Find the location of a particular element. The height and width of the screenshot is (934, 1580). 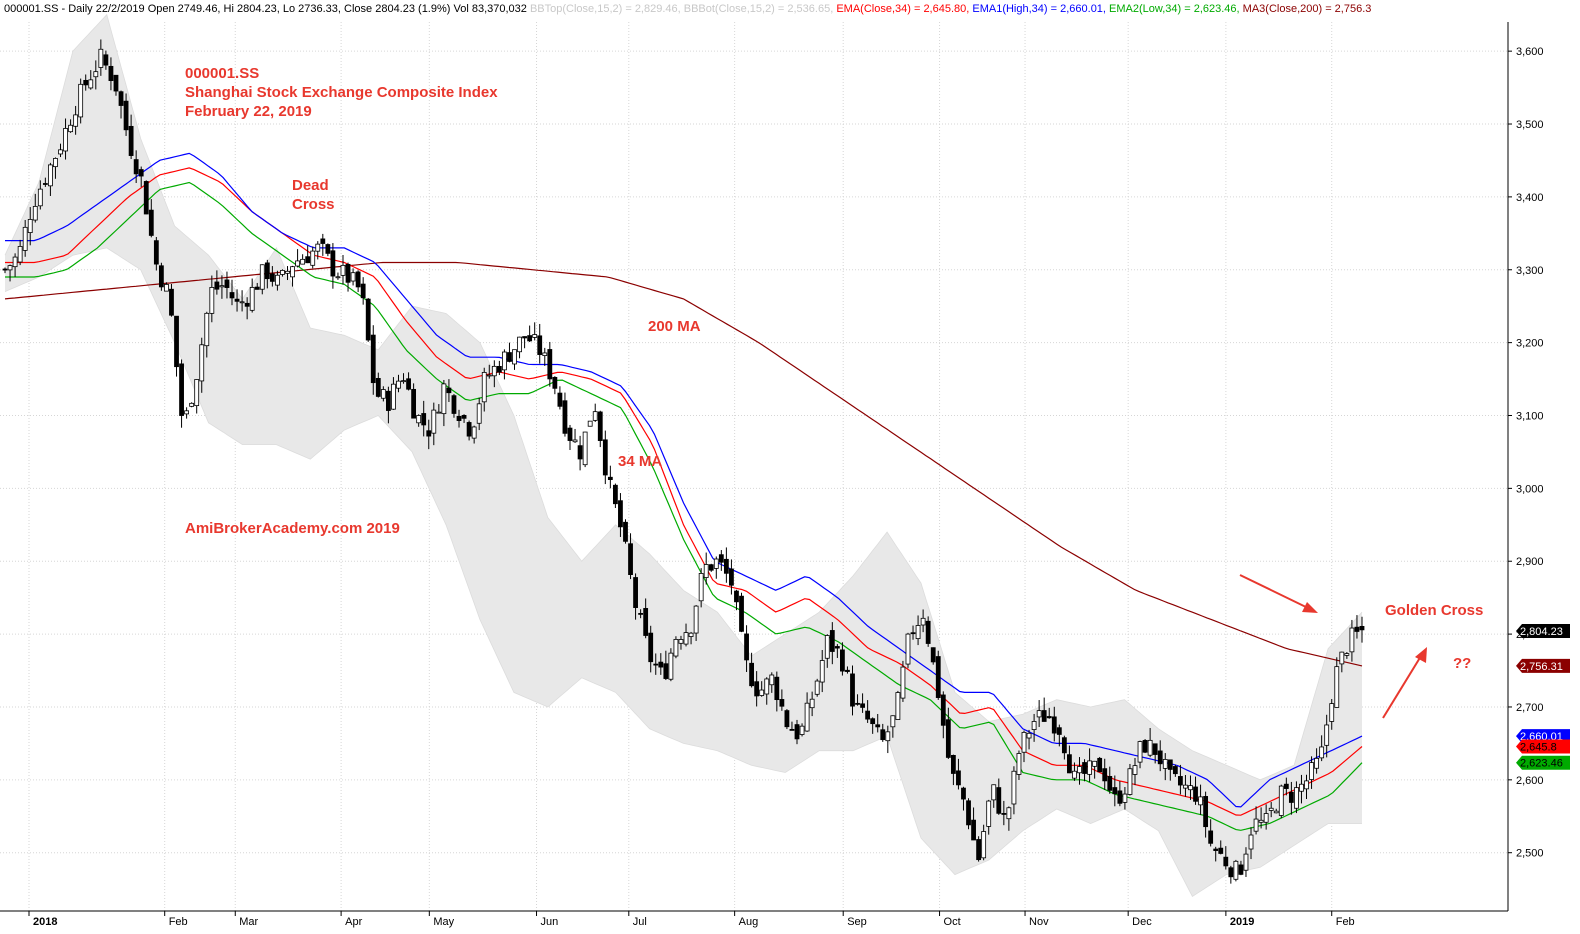

x-tick-label: Sep is located at coordinates (857, 922).